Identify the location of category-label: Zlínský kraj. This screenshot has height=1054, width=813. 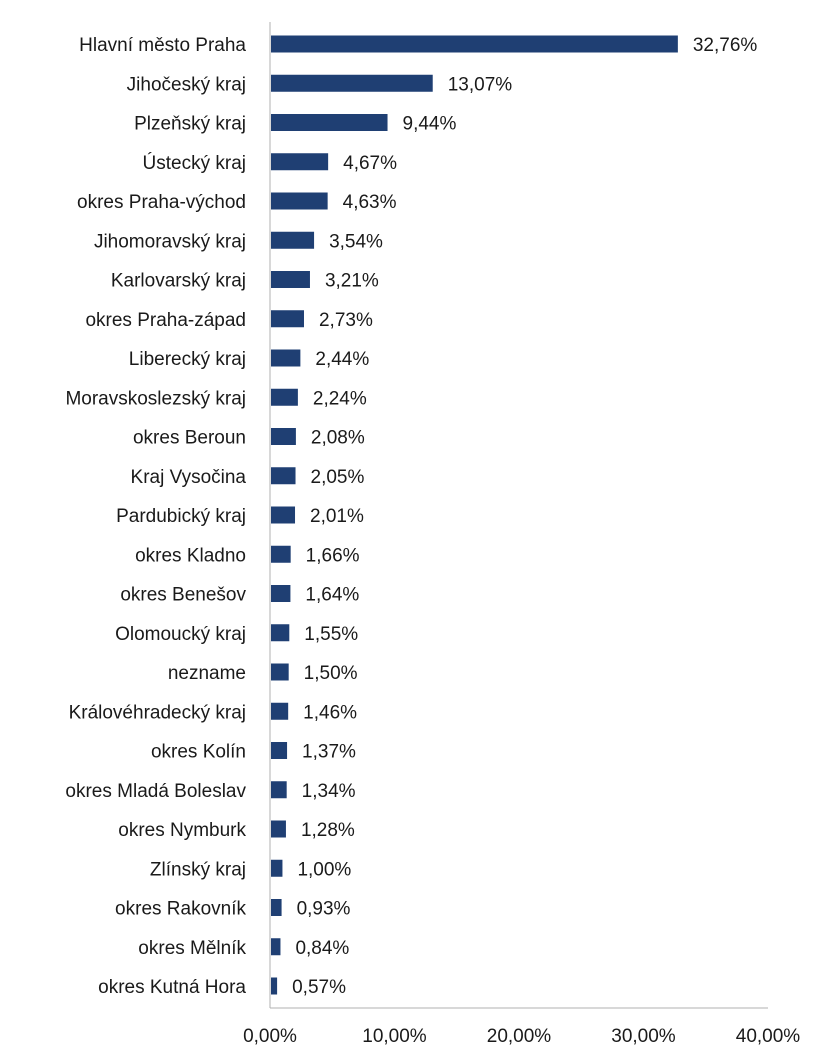
(198, 869).